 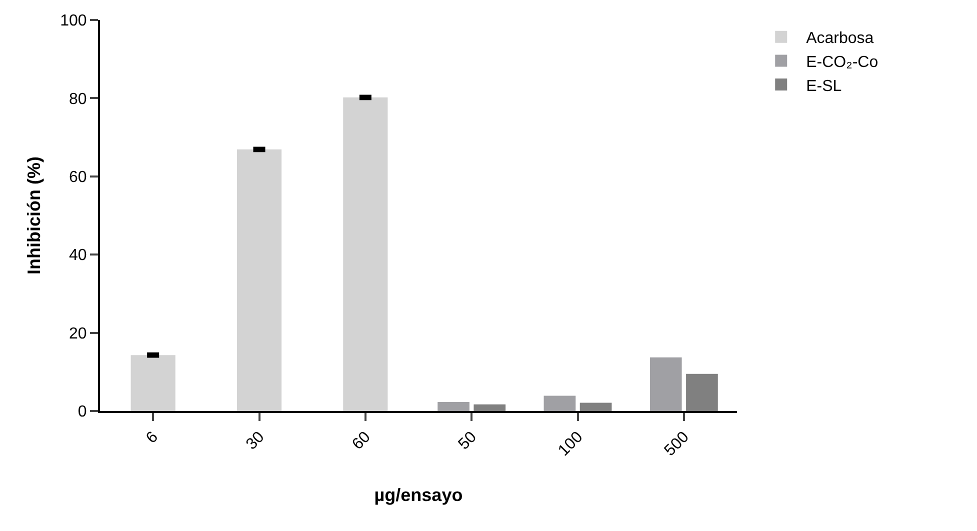 What do you see at coordinates (78, 255) in the screenshot?
I see `y-tick-label: 40` at bounding box center [78, 255].